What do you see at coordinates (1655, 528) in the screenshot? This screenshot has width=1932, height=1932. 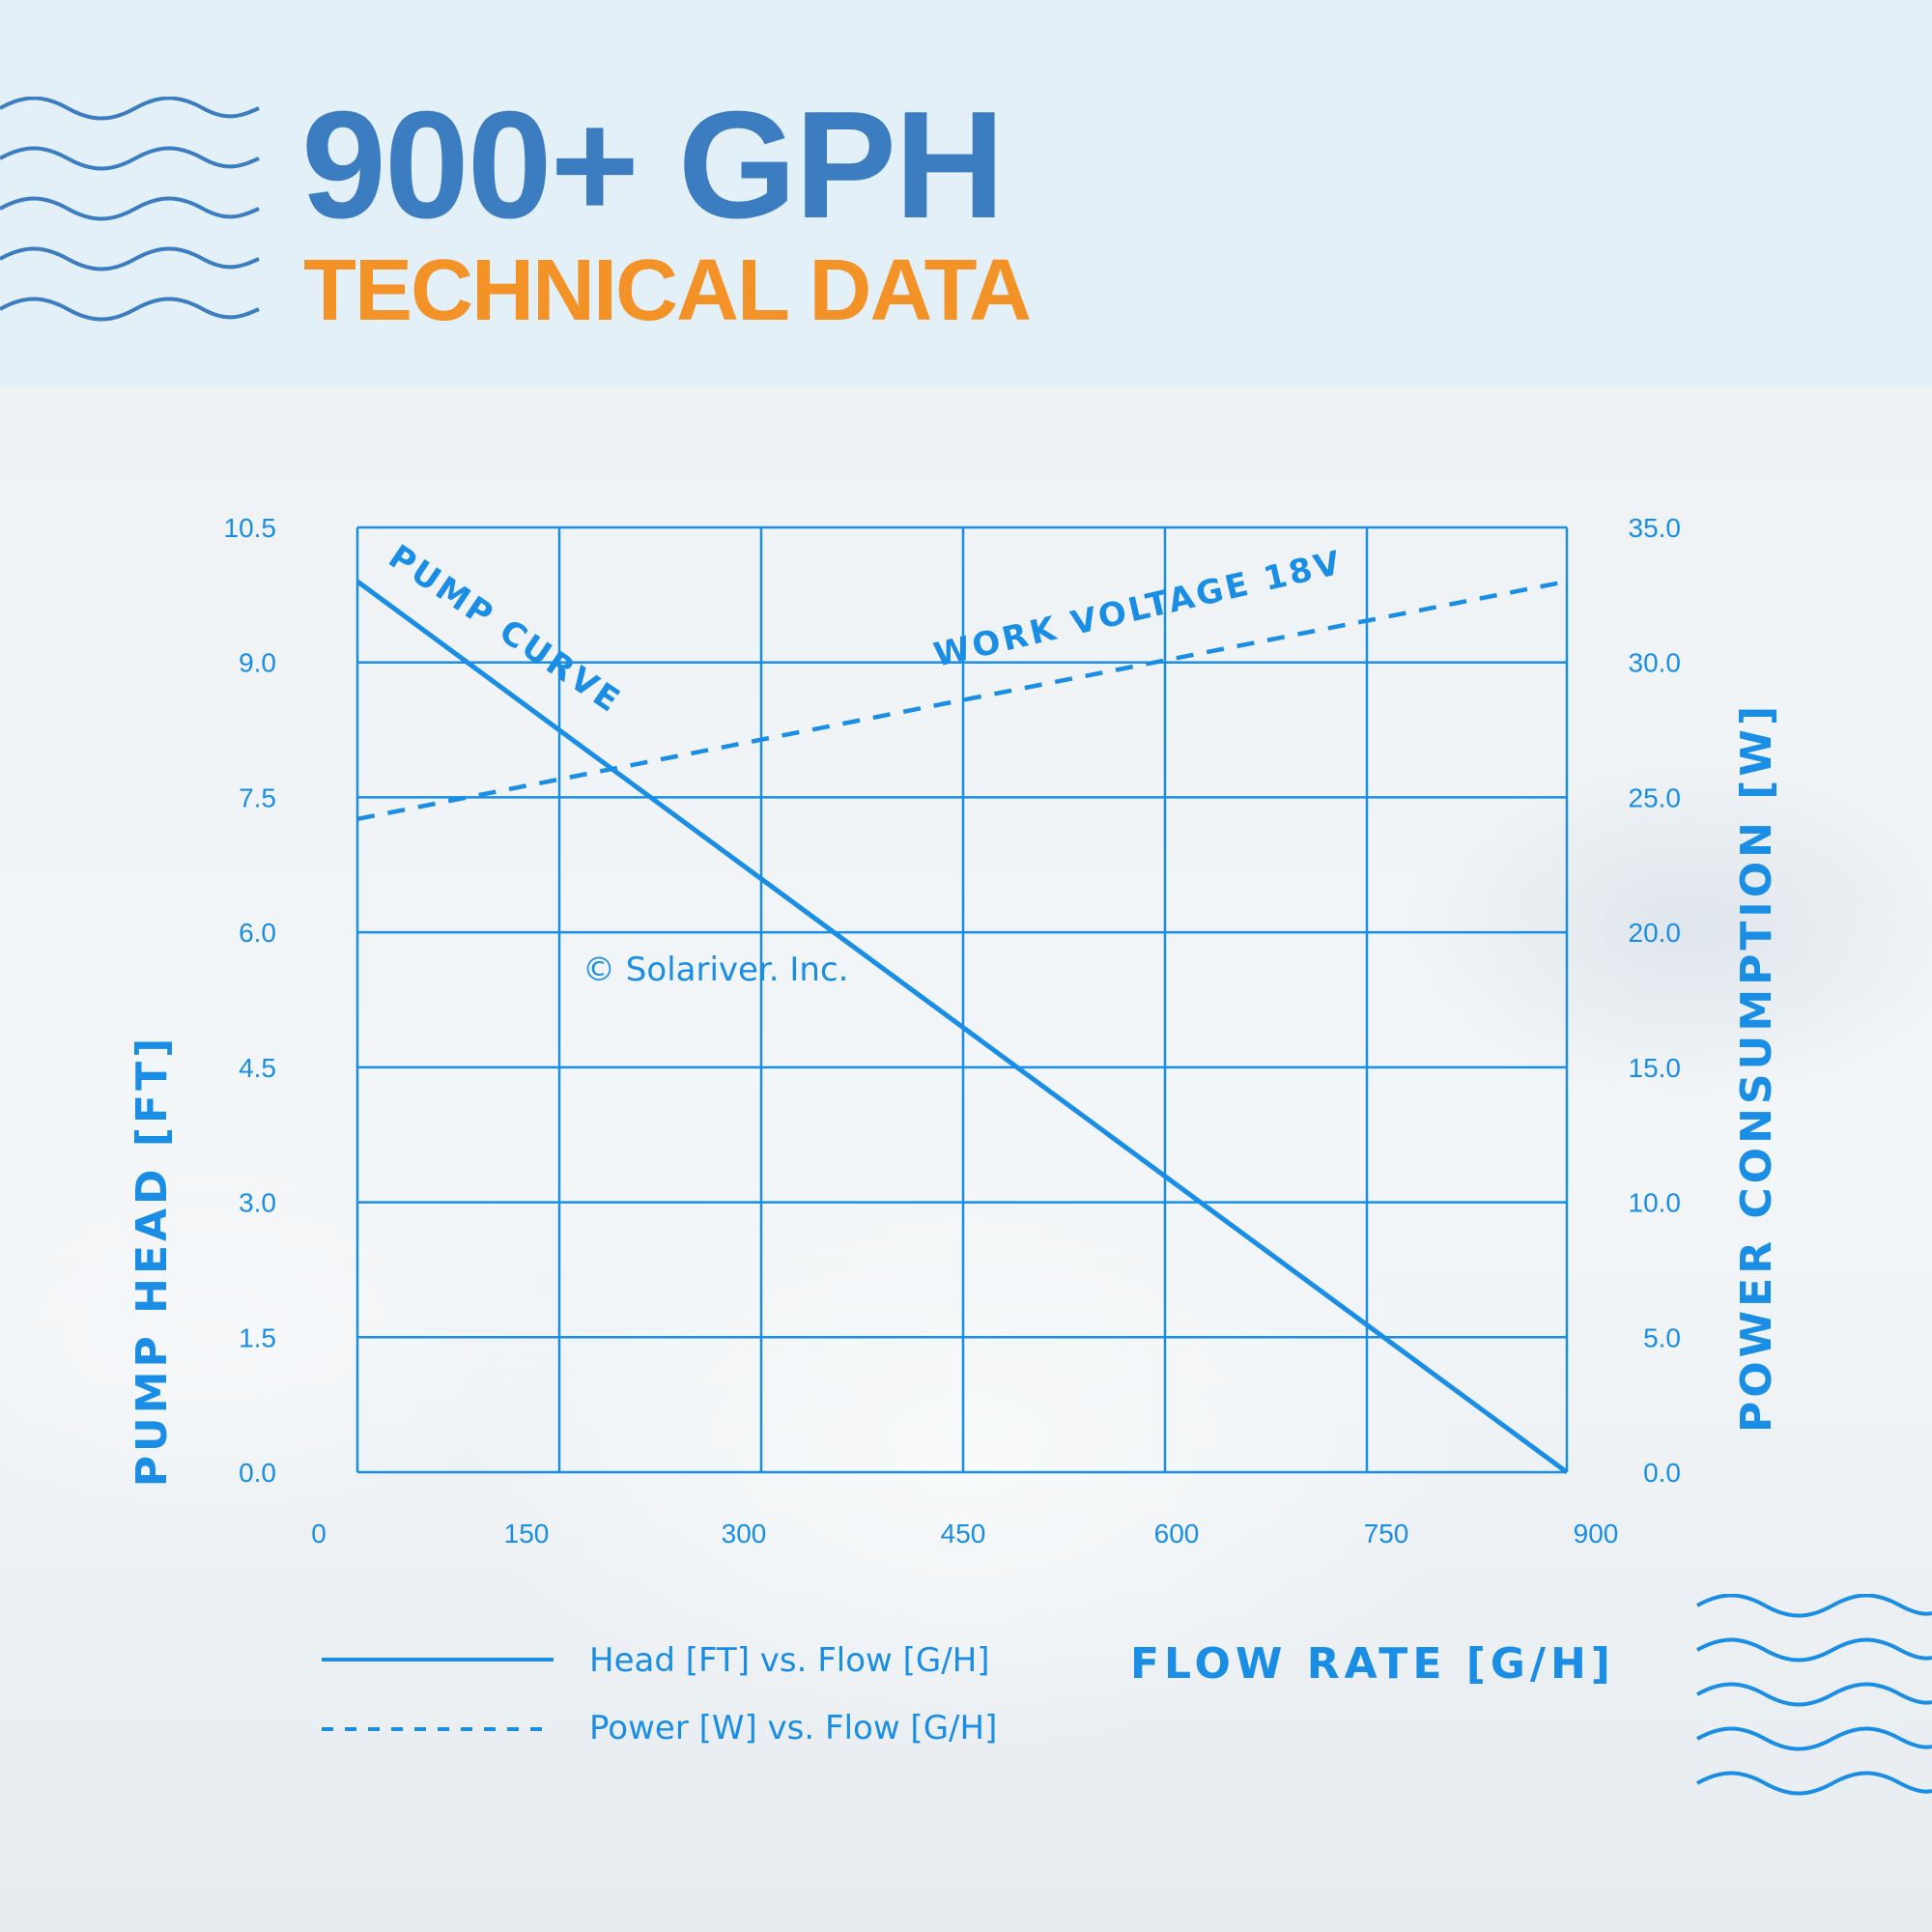 I see `y2-tick-label: 35.0` at bounding box center [1655, 528].